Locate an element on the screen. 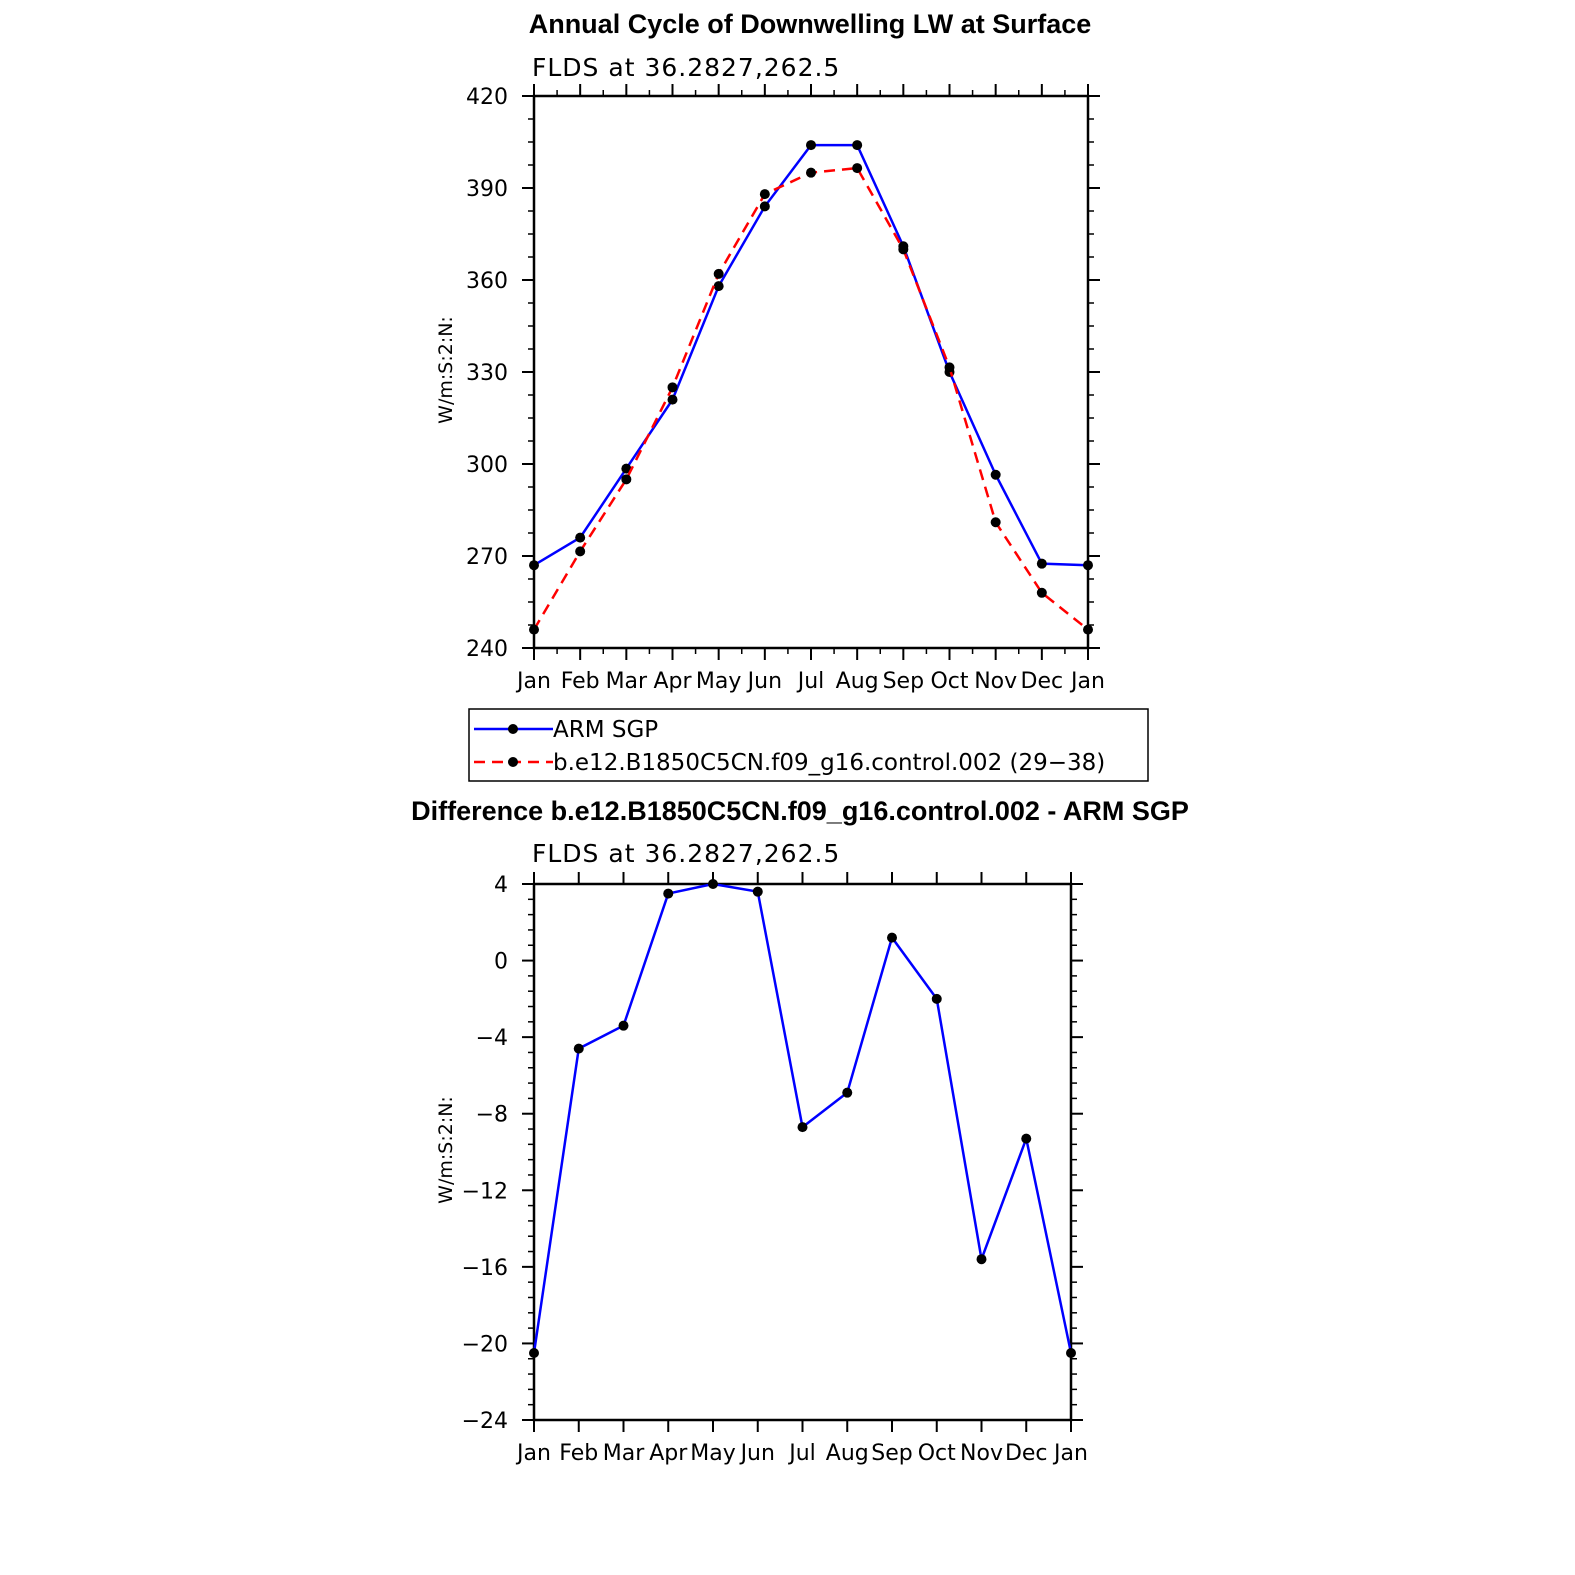  y-tick-label: −12 is located at coordinates (485, 1191).